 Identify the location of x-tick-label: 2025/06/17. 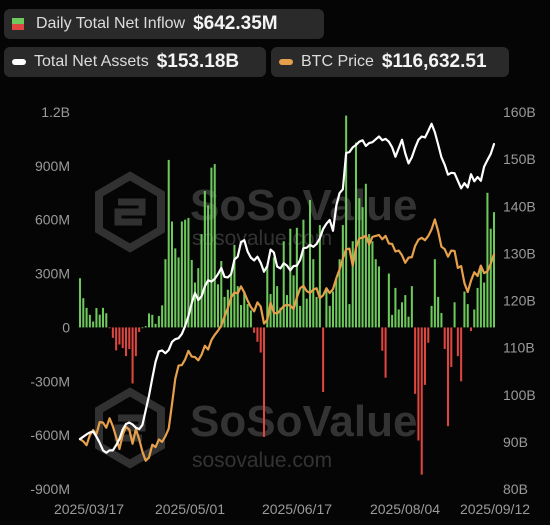
(297, 509).